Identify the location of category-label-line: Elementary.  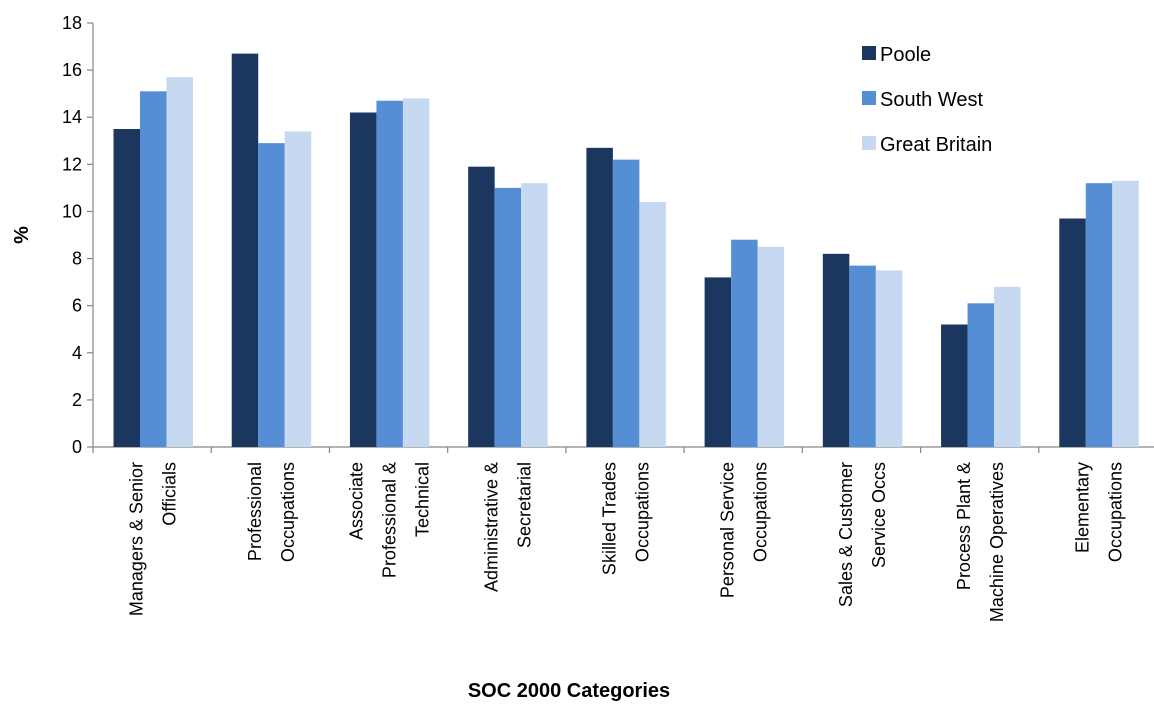
(1082, 507).